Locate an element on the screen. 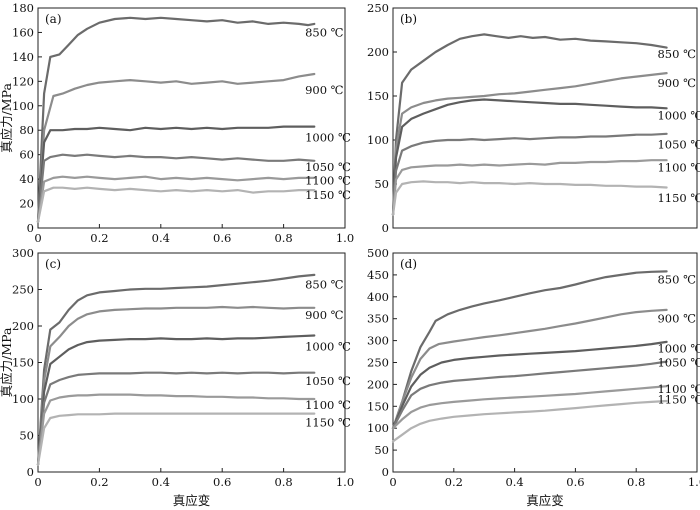 This screenshot has width=700, height=510. y-tick-label: 20 is located at coordinates (26, 204).